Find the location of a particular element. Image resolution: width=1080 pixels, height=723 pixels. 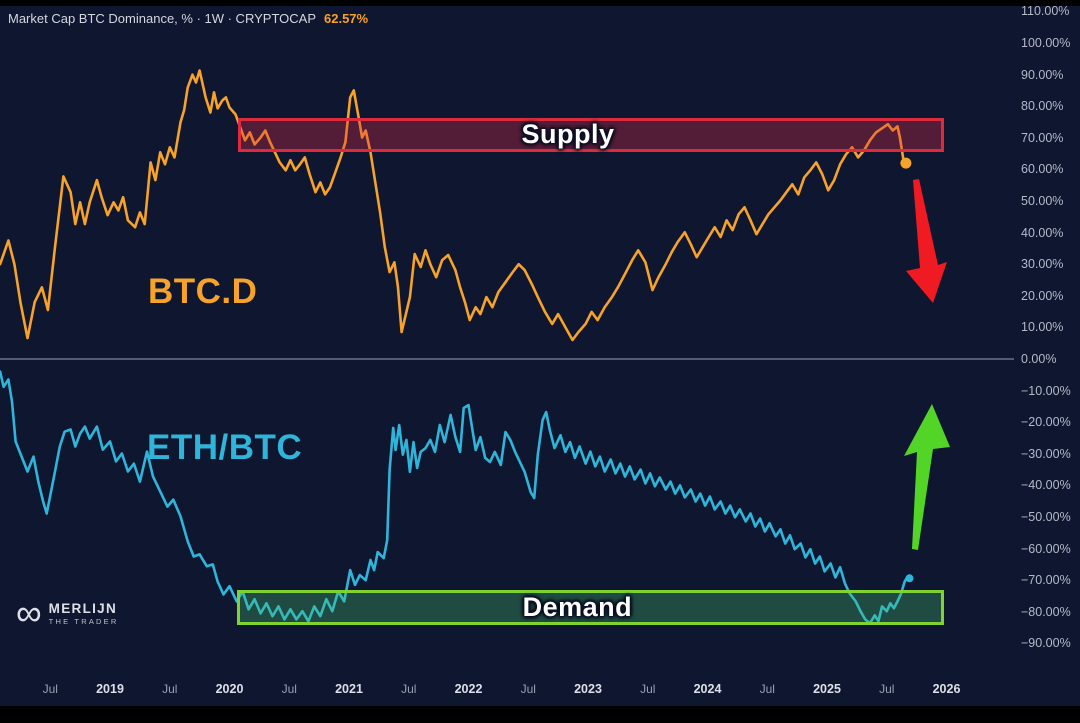

demand-zone-box: Demand is located at coordinates (590, 607).